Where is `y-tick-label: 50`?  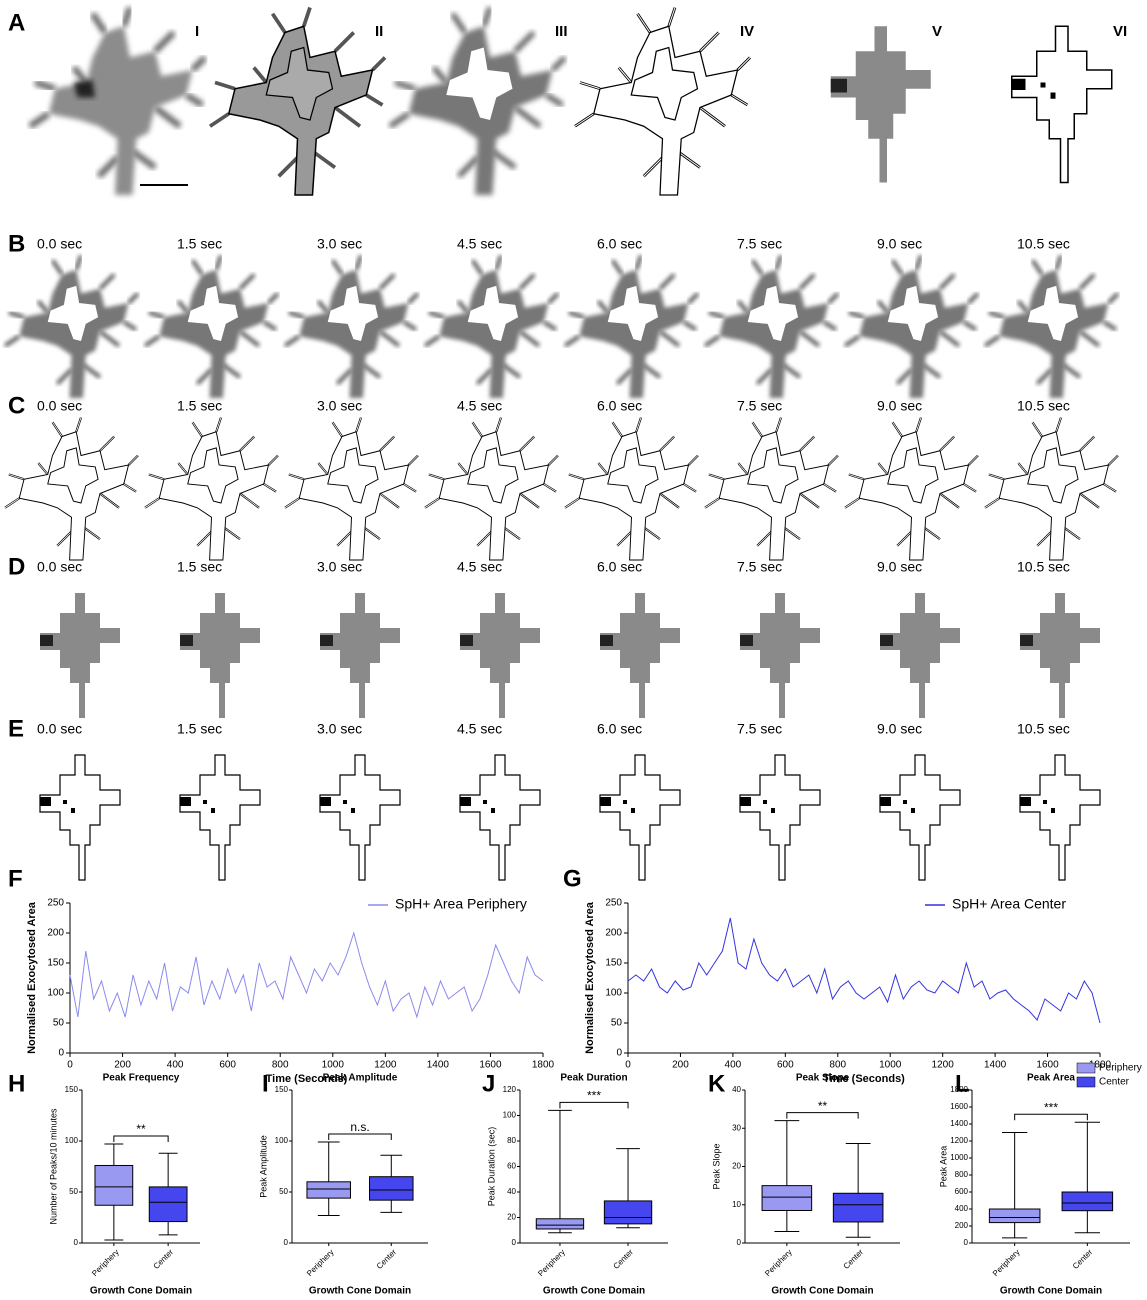 y-tick-label: 50 is located at coordinates (617, 1023).